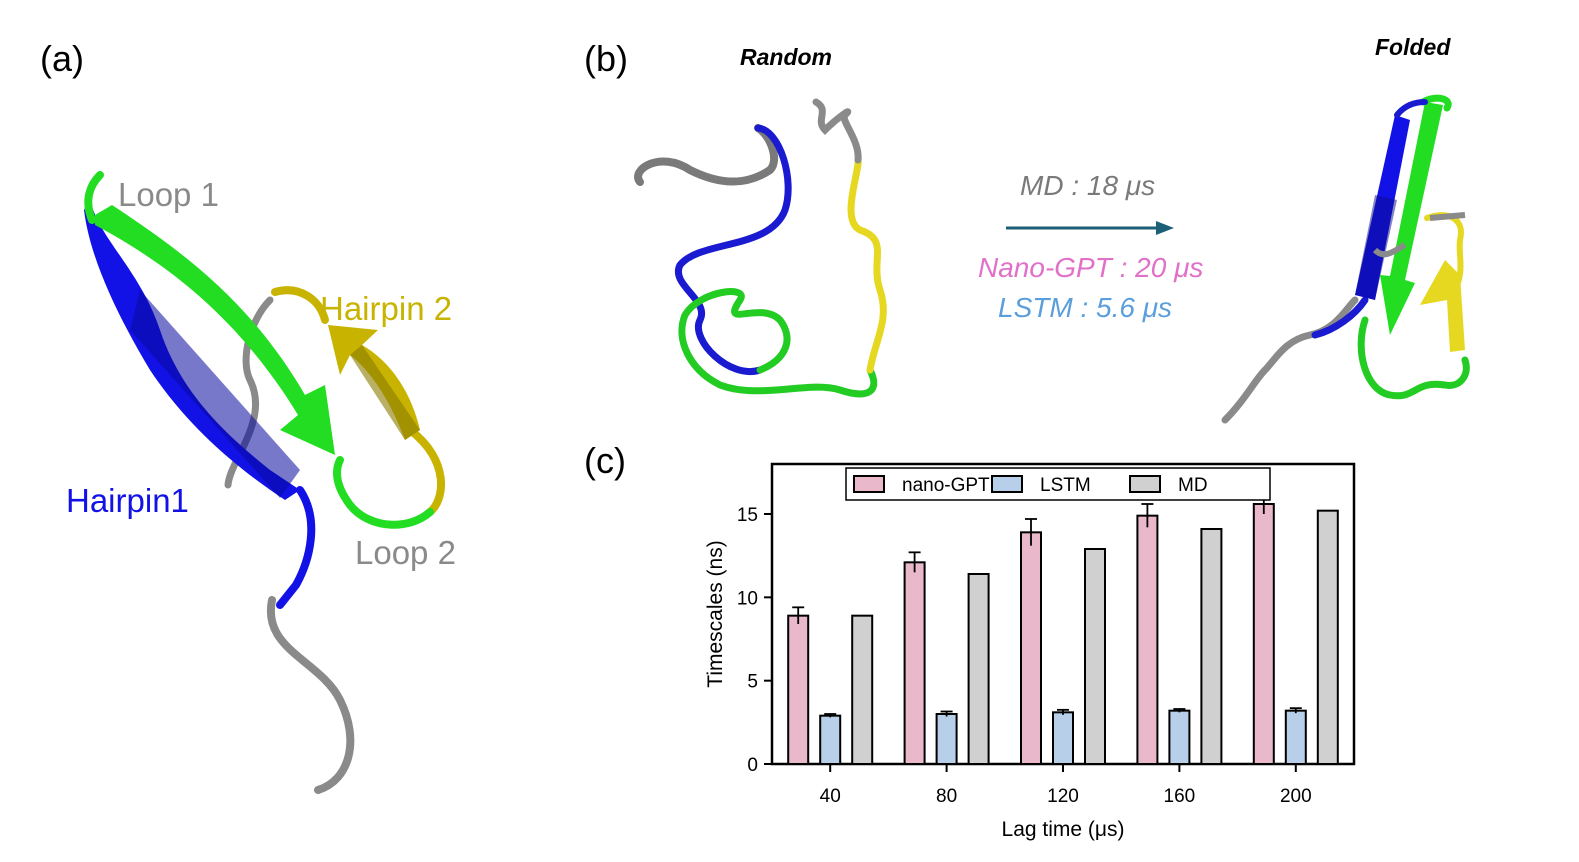 This screenshot has width=1579, height=862. Describe the element at coordinates (1063, 796) in the screenshot. I see `x-tick-label: 120` at that location.